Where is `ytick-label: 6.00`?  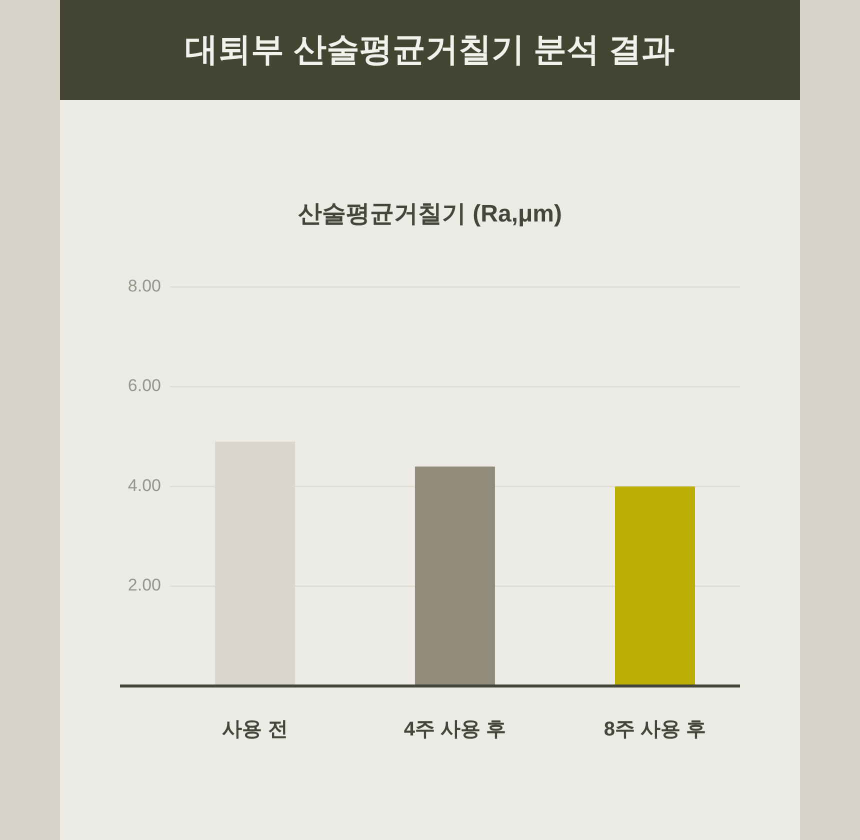
ytick-label: 6.00 is located at coordinates (144, 386).